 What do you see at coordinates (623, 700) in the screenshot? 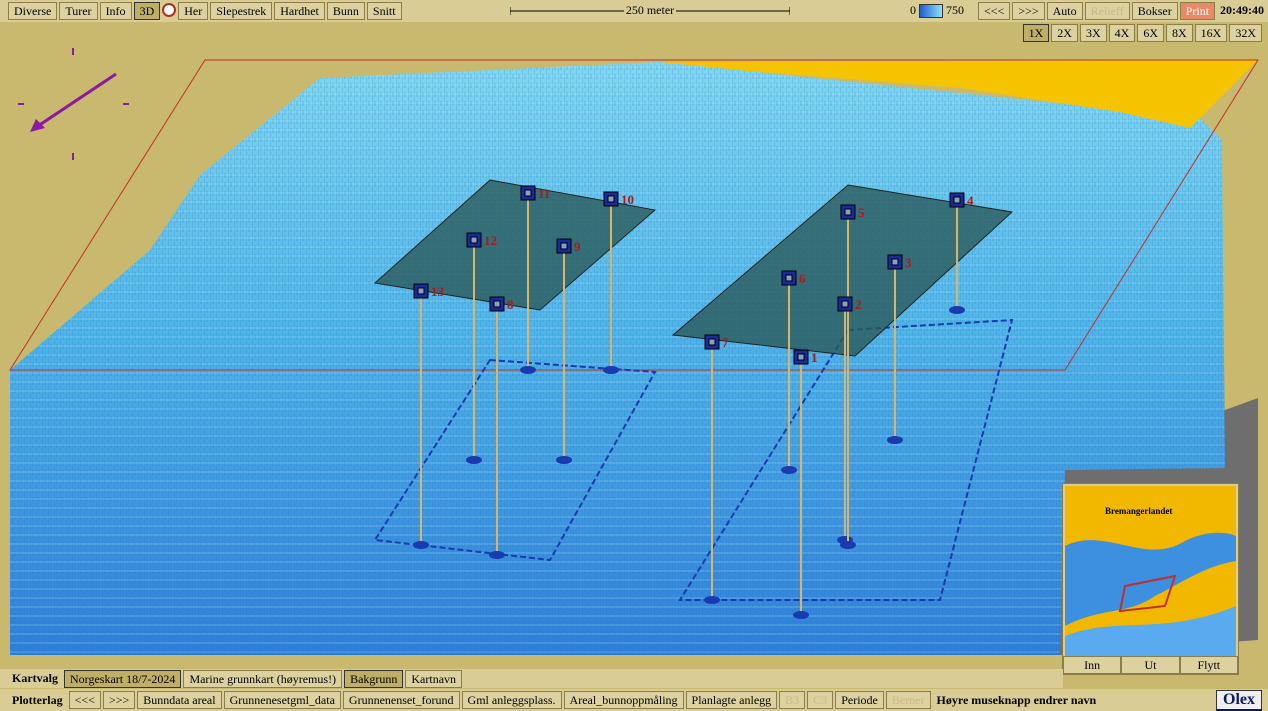
I see `plotter-button: Areal_bunnoppmåling` at bounding box center [623, 700].